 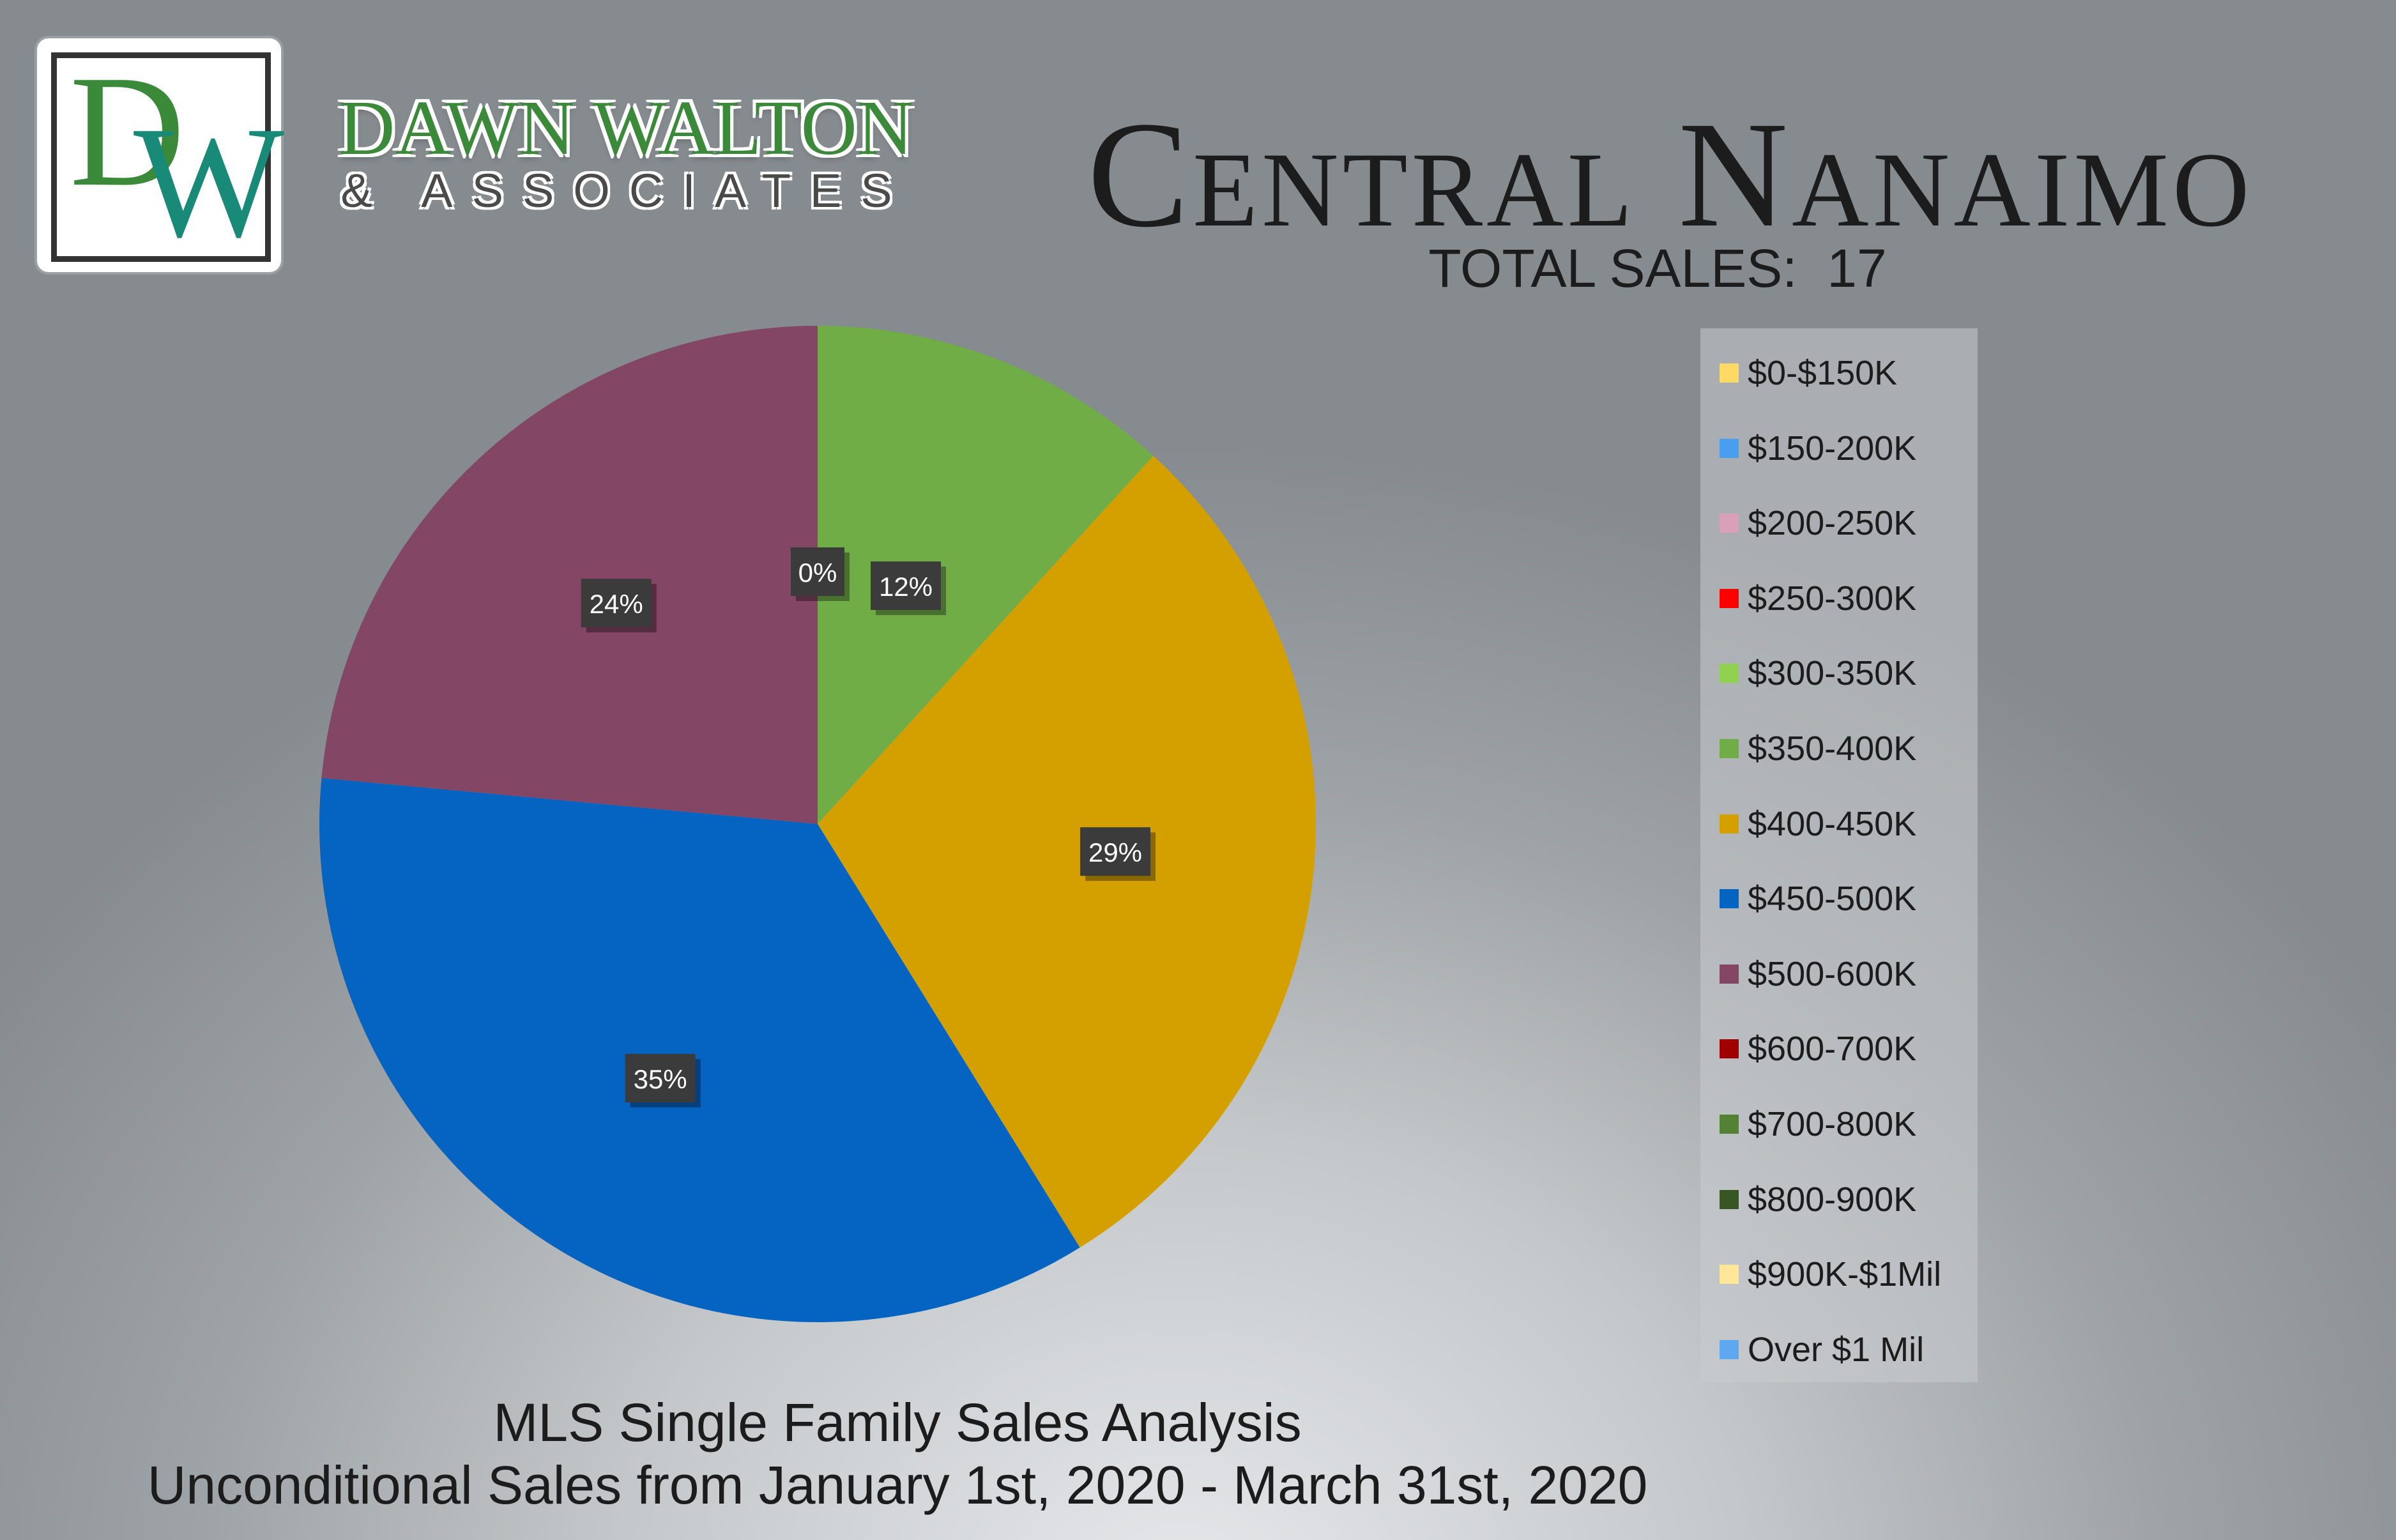 I want to click on data-label-0-150k: 0%, so click(x=820, y=574).